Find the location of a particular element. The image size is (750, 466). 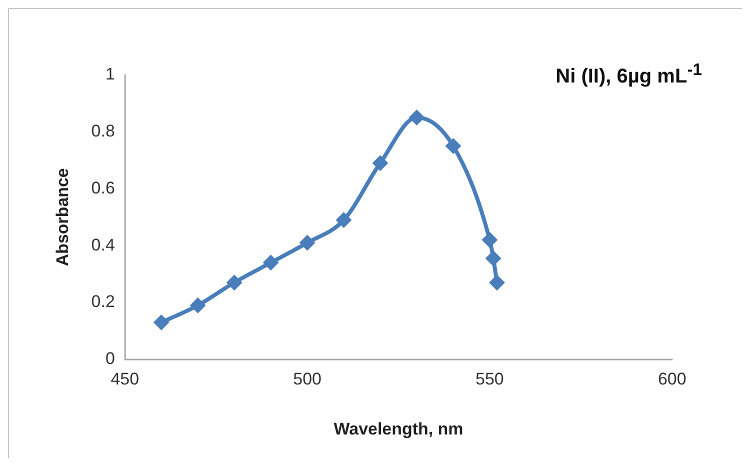

x-tick-label: 450 is located at coordinates (125, 378).